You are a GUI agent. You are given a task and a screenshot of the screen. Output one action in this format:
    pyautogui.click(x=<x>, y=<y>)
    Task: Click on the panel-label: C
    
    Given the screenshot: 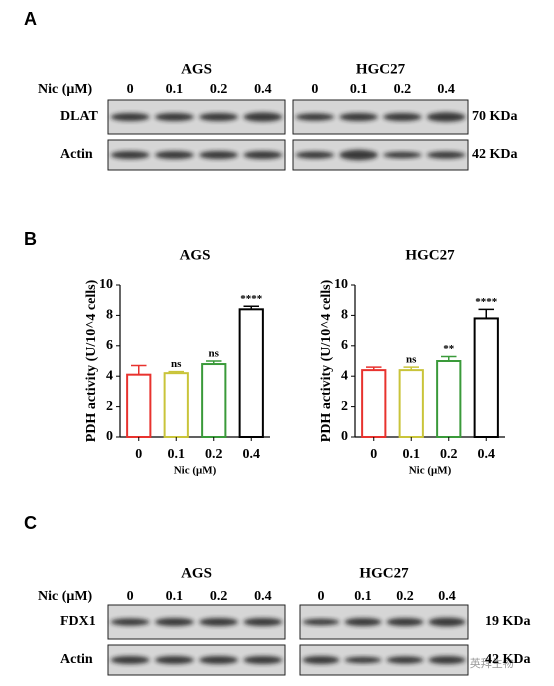 What is the action you would take?
    pyautogui.click(x=30, y=523)
    